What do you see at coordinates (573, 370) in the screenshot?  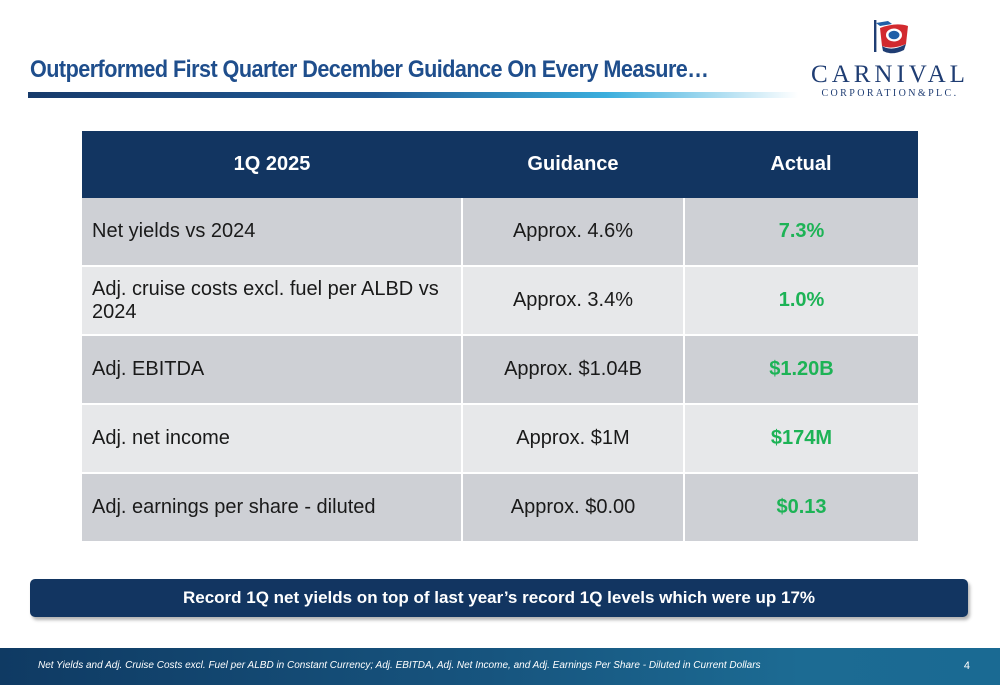 I see `guidance-cell: Approx. $1.04B` at bounding box center [573, 370].